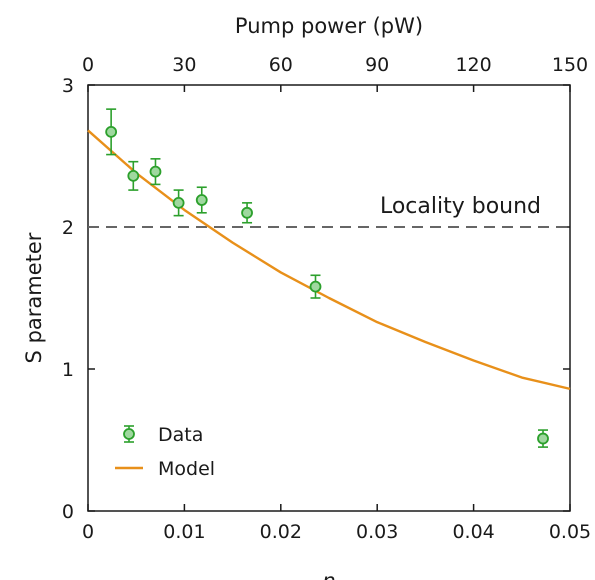 Image resolution: width=595 pixels, height=580 pixels. Describe the element at coordinates (473, 532) in the screenshot. I see `x-tick-label: 0.04` at that location.